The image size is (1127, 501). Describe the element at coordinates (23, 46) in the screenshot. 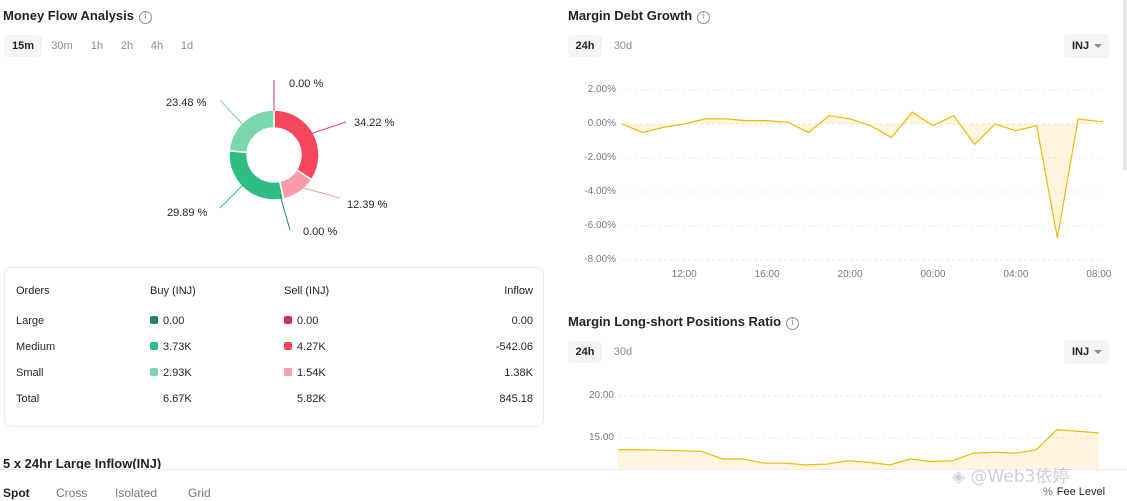

I see `tab-15m: 15m` at that location.